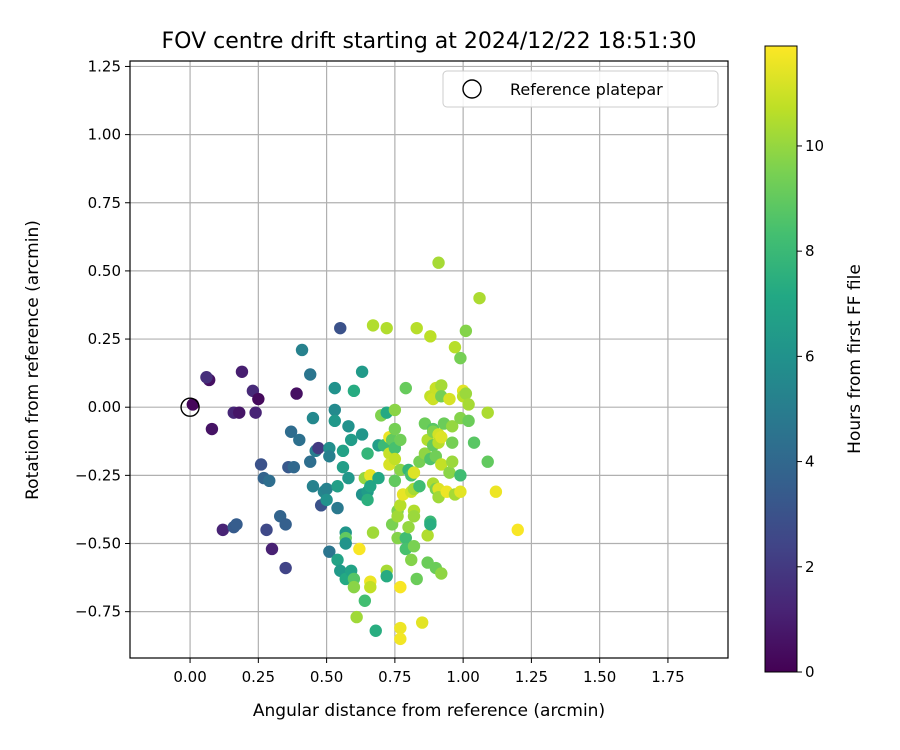 This screenshot has width=900, height=750. I want to click on colorbar: 0 2 4 6 8 10 Hours from first FF file, so click(814, 363).